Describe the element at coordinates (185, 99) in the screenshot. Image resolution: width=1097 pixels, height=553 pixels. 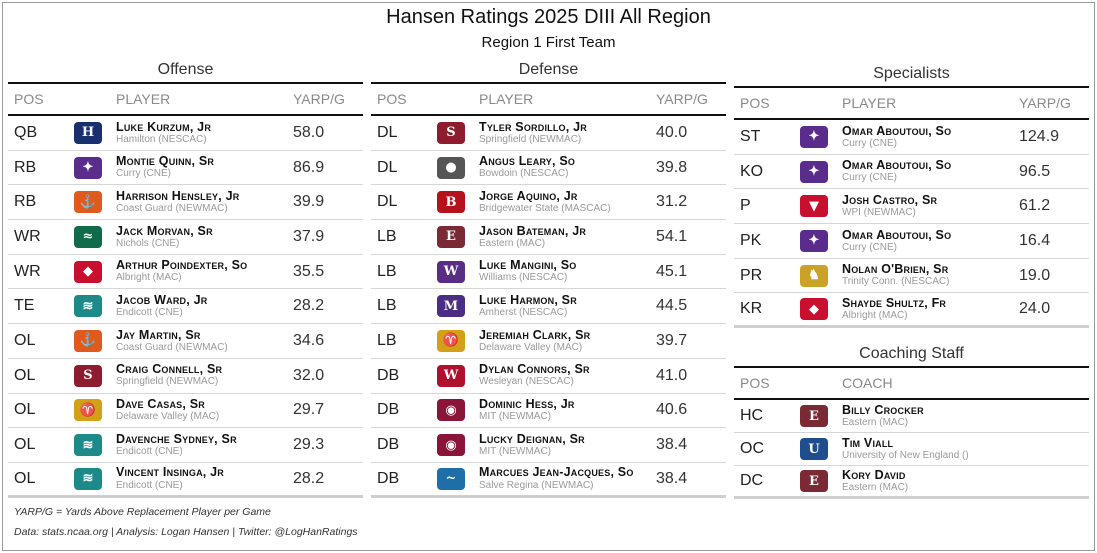
I see `offense-header-row: POS PLAYER YARP/G` at that location.